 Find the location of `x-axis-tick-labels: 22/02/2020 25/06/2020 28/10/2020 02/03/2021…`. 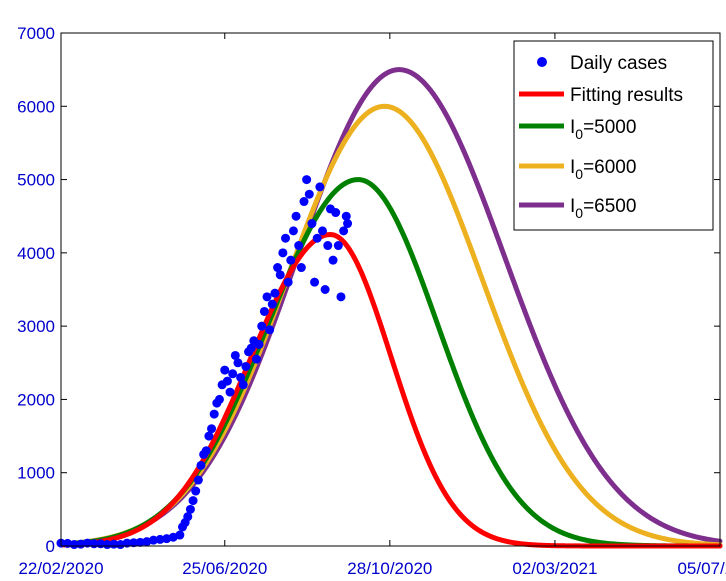

x-axis-tick-labels: 22/02/2020 25/06/2020 28/10/2020 02/03/2021… is located at coordinates (372, 568).